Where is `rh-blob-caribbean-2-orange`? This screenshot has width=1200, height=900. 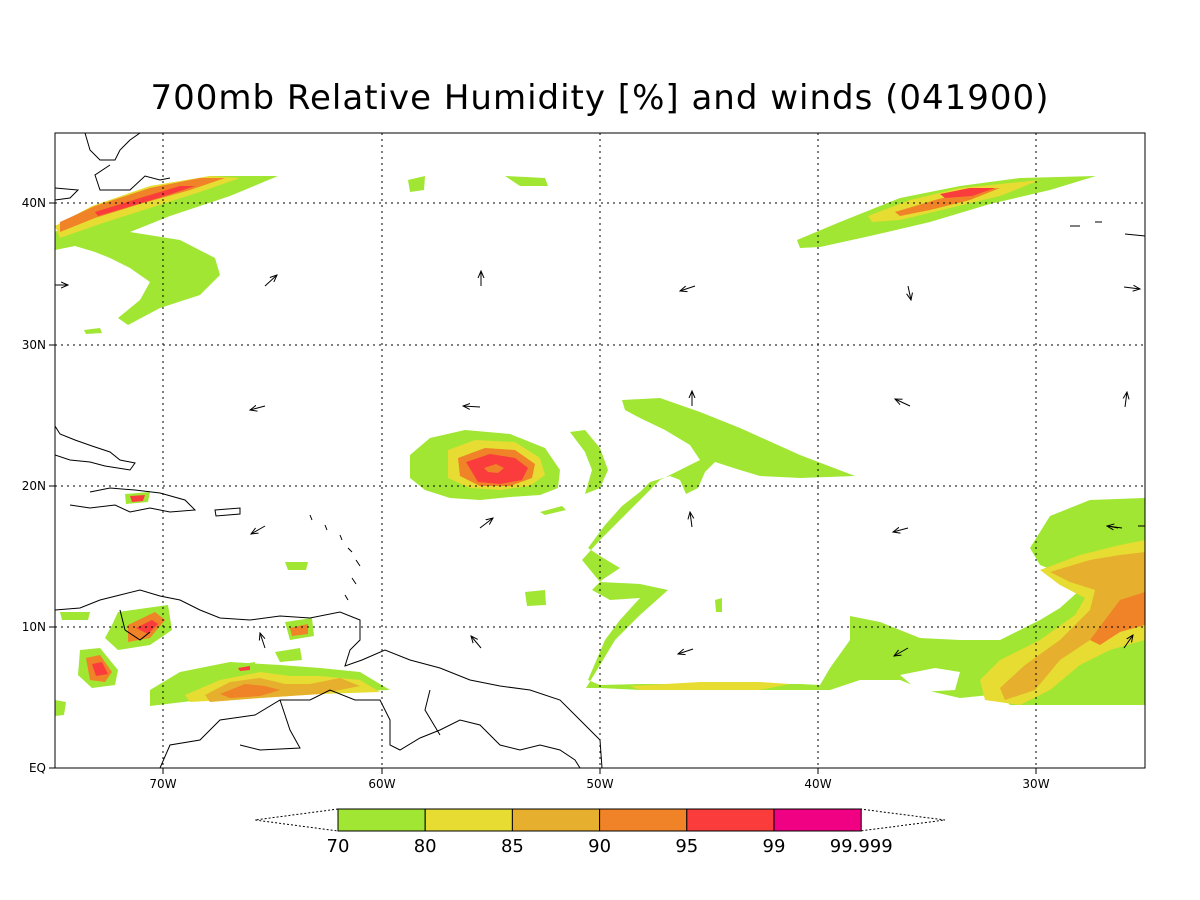 rh-blob-caribbean-2-orange is located at coordinates (299, 630).